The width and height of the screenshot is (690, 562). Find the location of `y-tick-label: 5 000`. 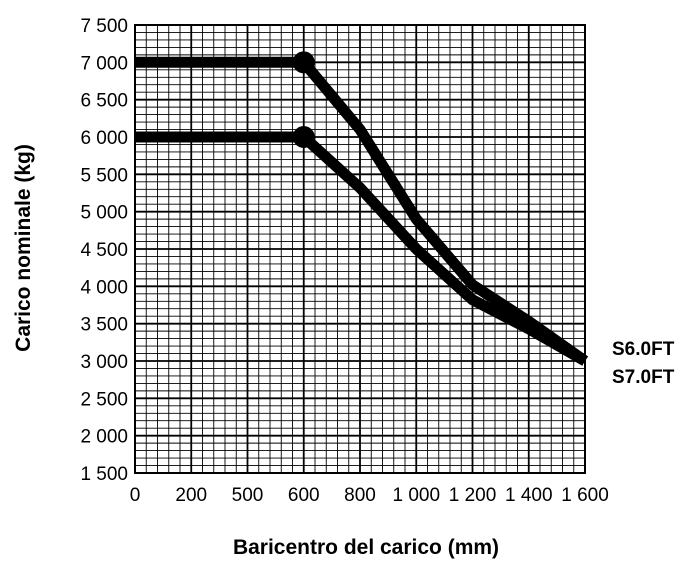

y-tick-label: 5 000 is located at coordinates (104, 213).